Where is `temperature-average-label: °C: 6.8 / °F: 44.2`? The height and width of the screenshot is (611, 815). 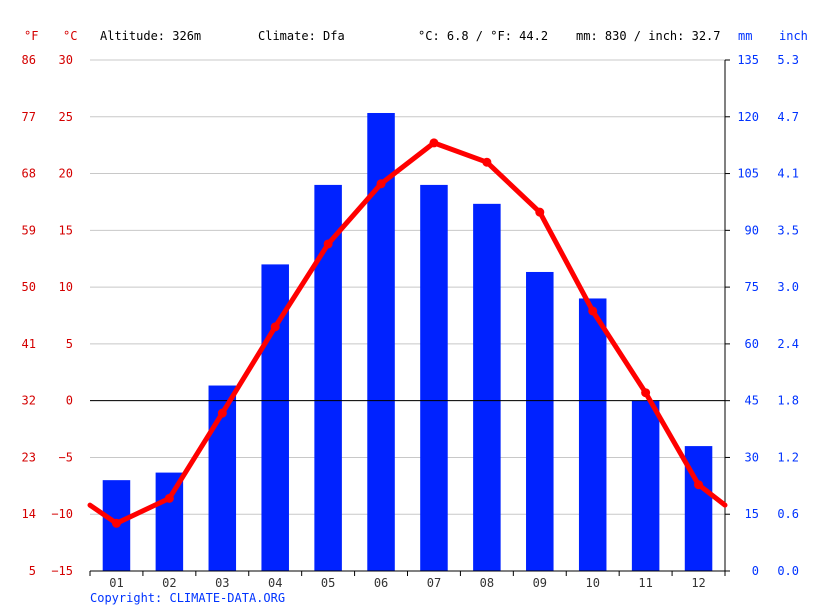 temperature-average-label: °C: 6.8 / °F: 44.2 is located at coordinates (483, 36).